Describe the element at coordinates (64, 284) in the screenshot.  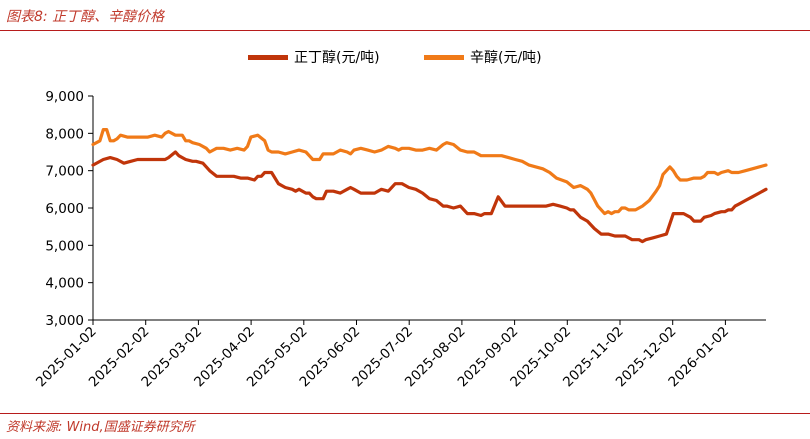
I see `y-tick-label: 4,000` at that location.